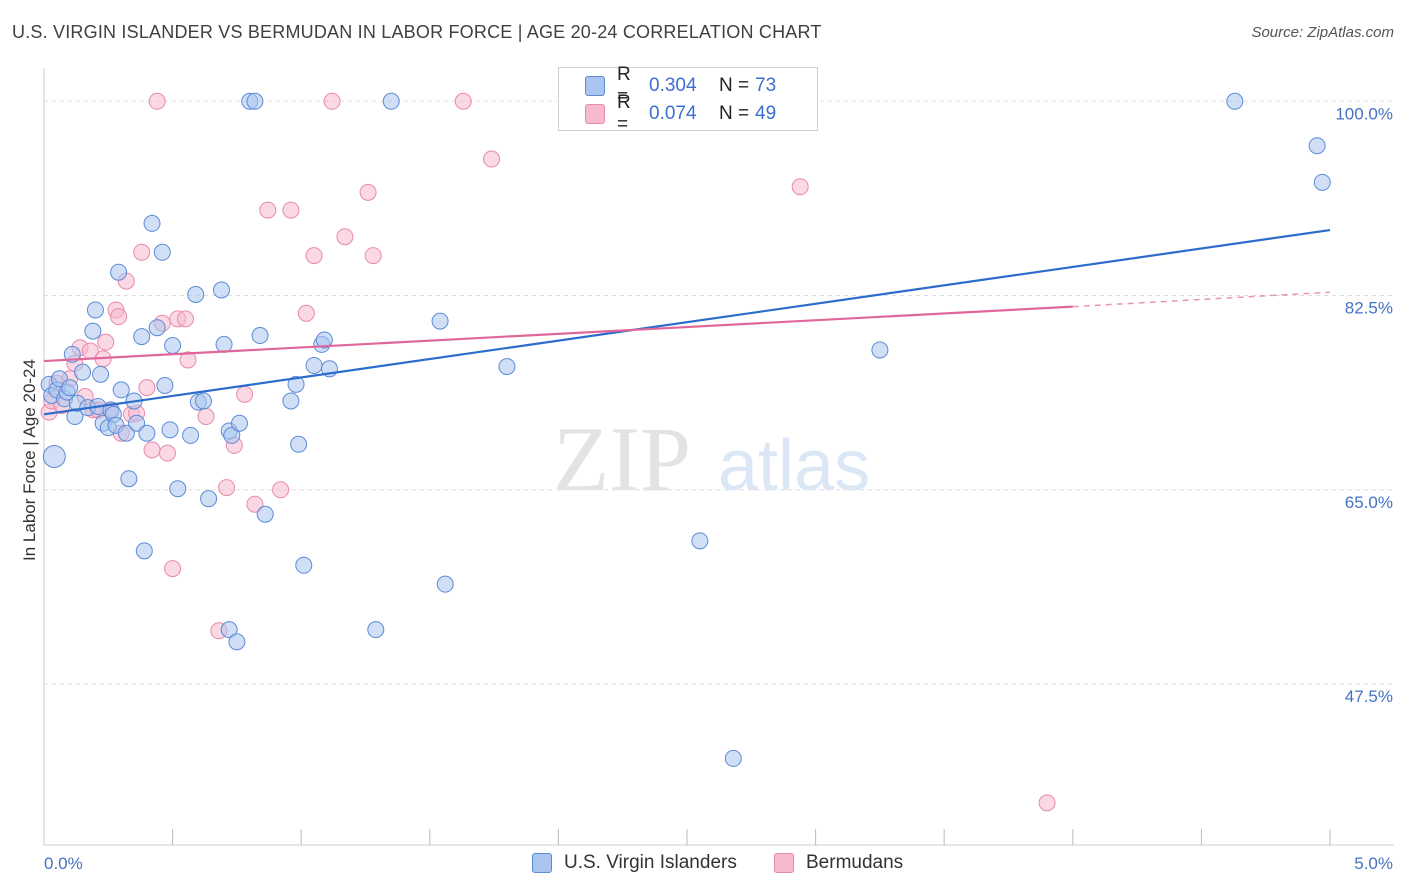  What do you see at coordinates (63, 863) in the screenshot?
I see `x-tick-label: 0.0%` at bounding box center [63, 863].